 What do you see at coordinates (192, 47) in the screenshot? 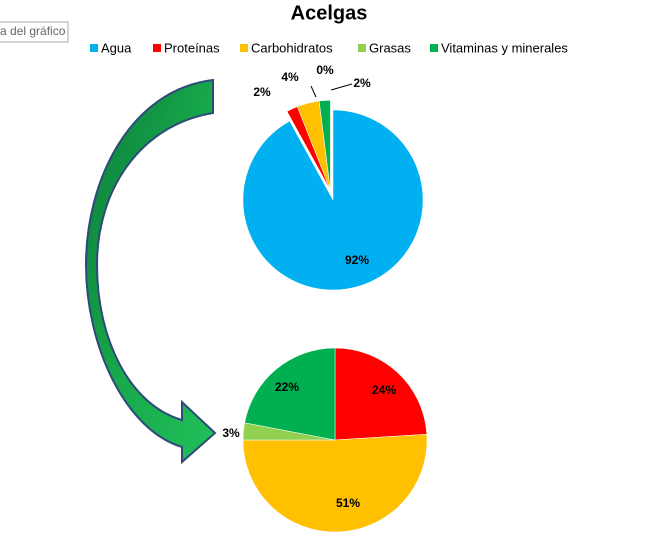
I see `legend-label: Proteínas` at bounding box center [192, 47].